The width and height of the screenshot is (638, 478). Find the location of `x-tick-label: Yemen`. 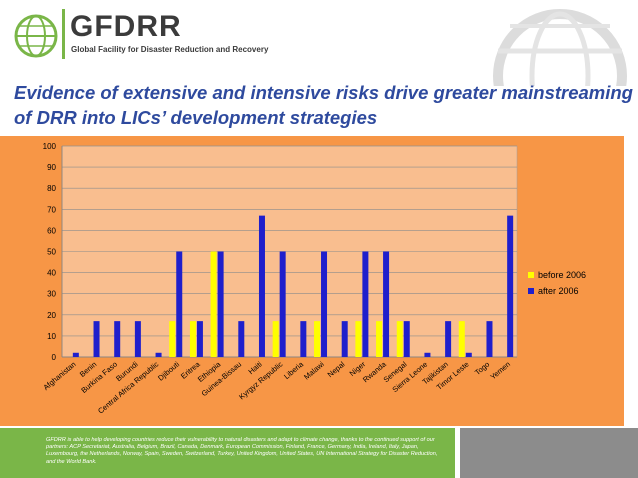

x-tick-label: Yemen is located at coordinates (499, 371).